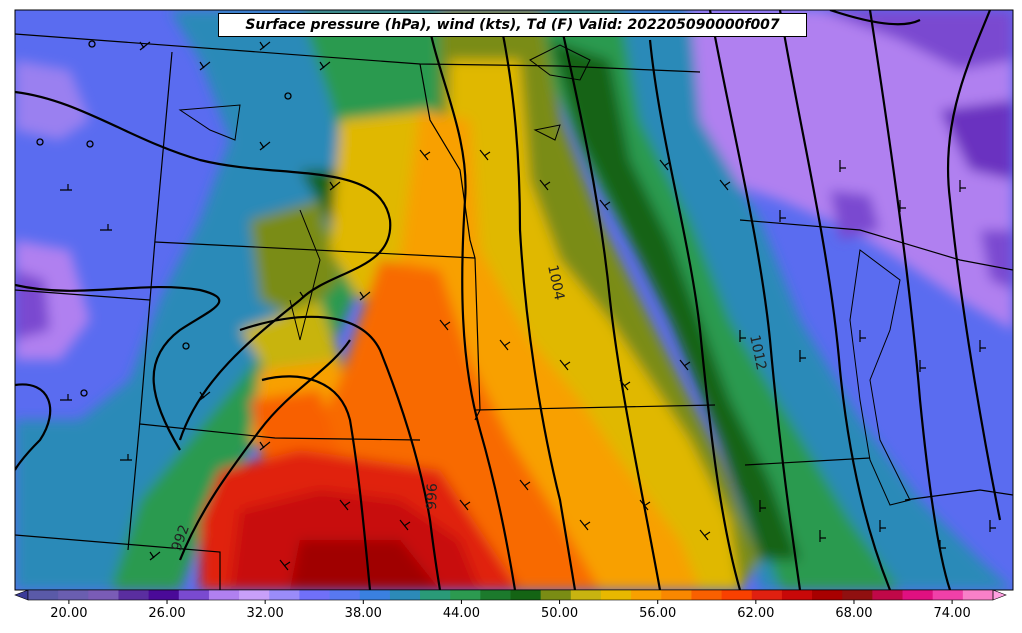  Describe the element at coordinates (755, 613) in the screenshot. I see `colorbar-tick-label: 62.00` at that location.